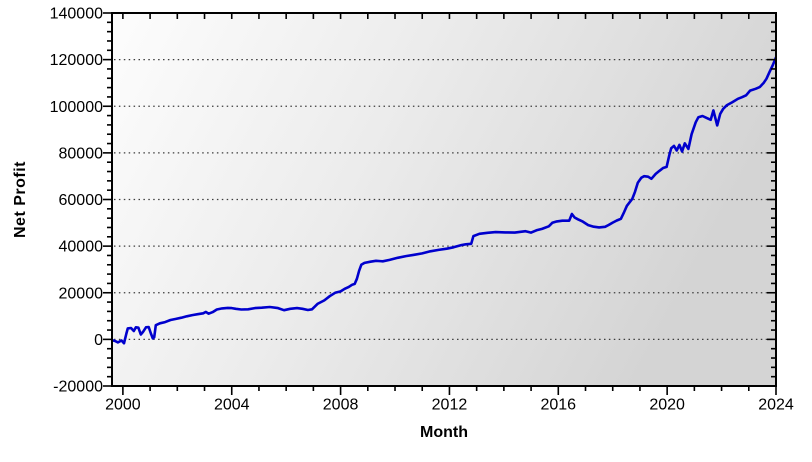 This screenshot has width=812, height=462. I want to click on y-tick-label: -20000, so click(78, 387).